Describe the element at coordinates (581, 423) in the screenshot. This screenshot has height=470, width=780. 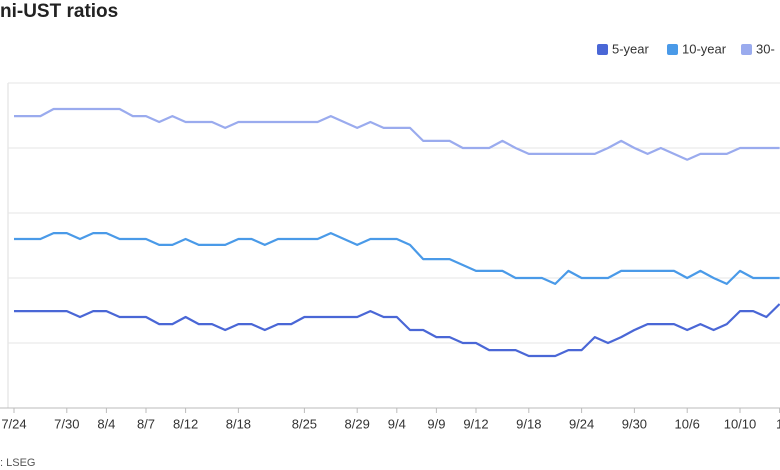
I see `x-tick-label: 9/24` at that location.